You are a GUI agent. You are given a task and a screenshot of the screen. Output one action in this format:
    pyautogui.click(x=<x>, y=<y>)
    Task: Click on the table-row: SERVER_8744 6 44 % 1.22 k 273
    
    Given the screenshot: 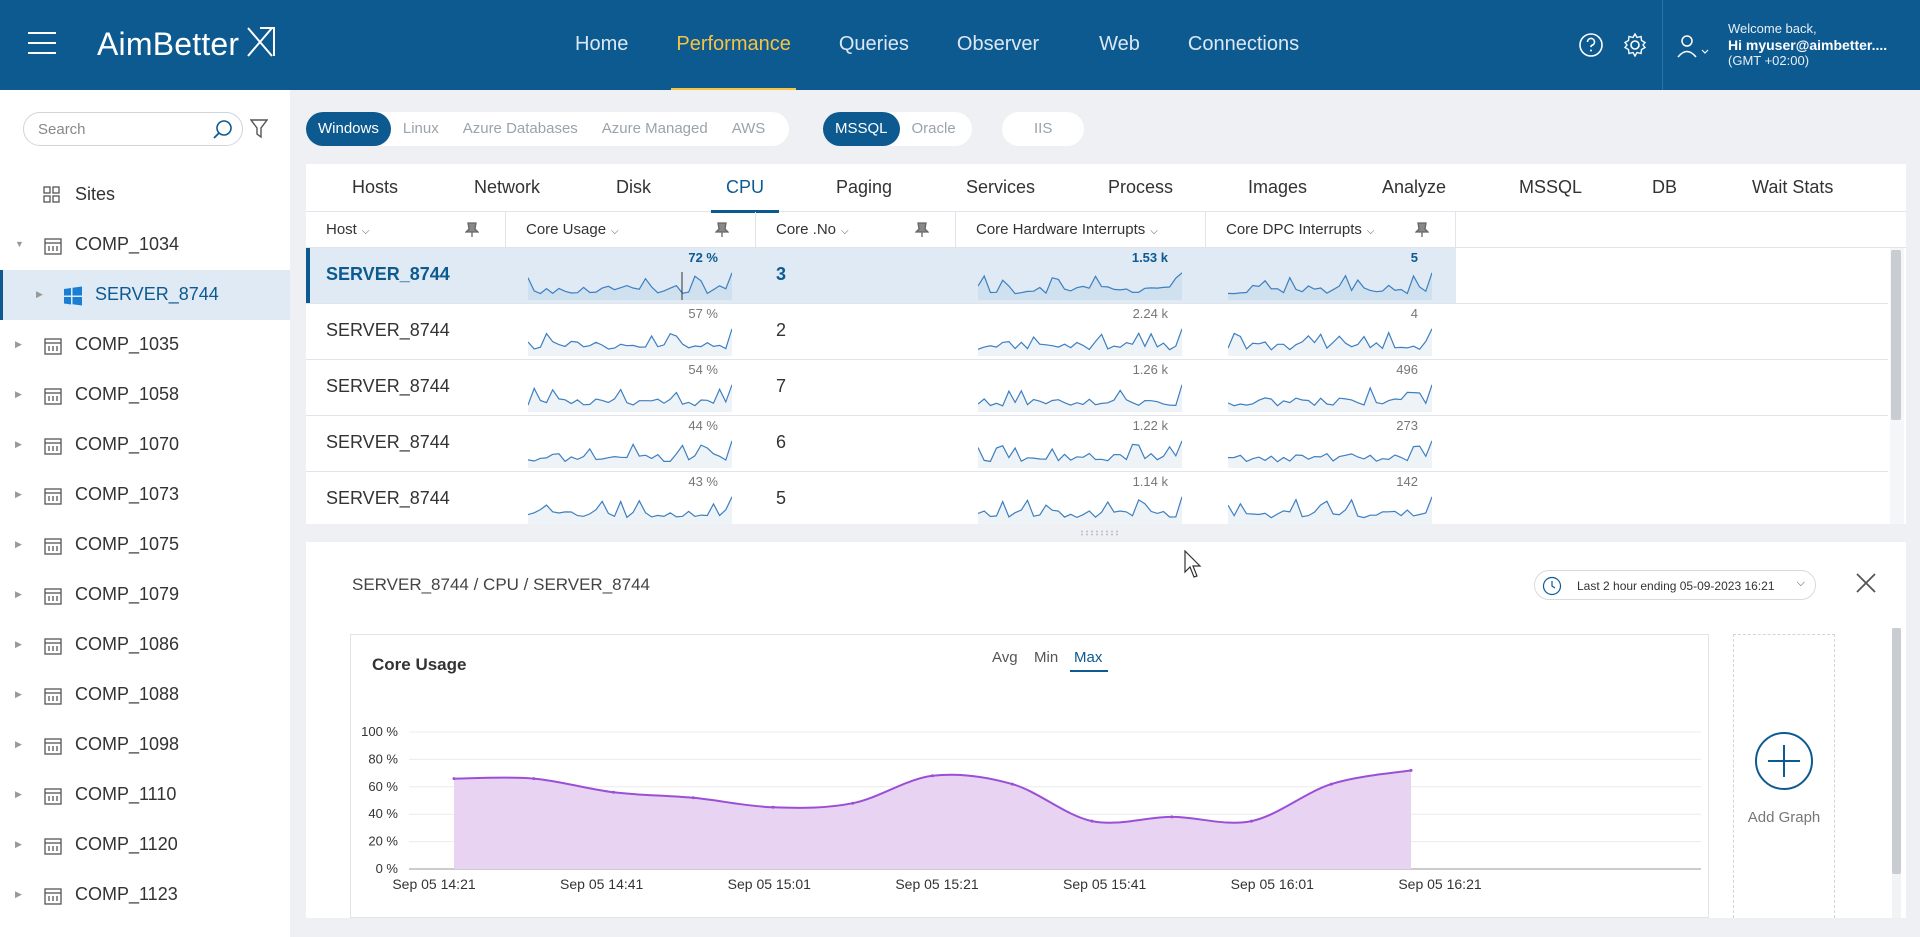 What is the action you would take?
    pyautogui.click(x=1097, y=444)
    